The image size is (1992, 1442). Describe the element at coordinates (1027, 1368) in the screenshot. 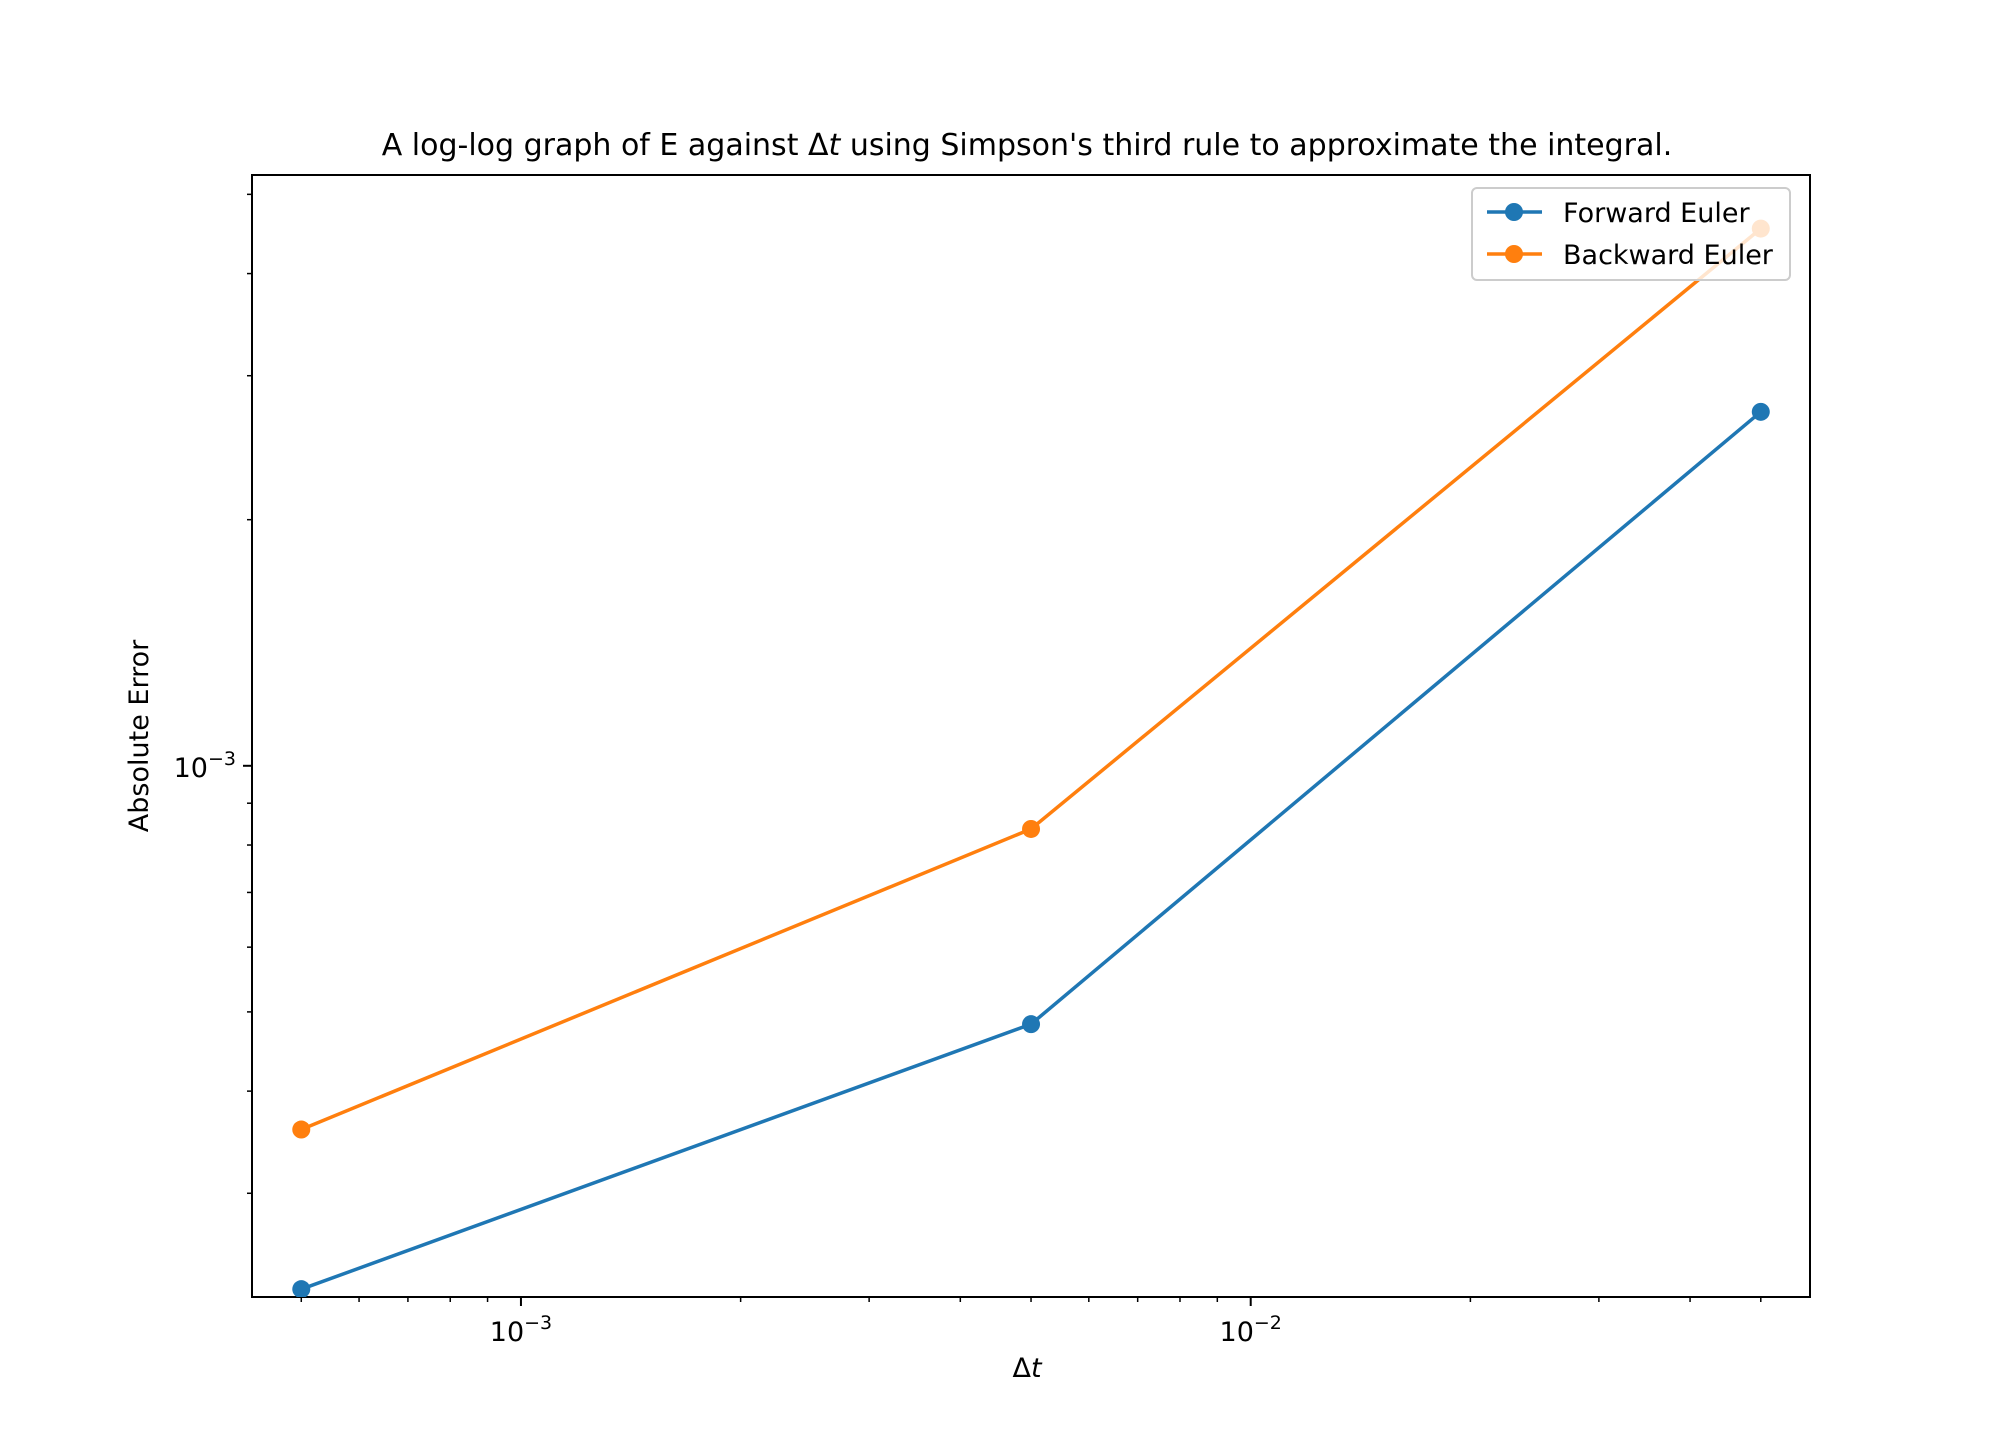

I see `x-axis-label: Δt` at that location.